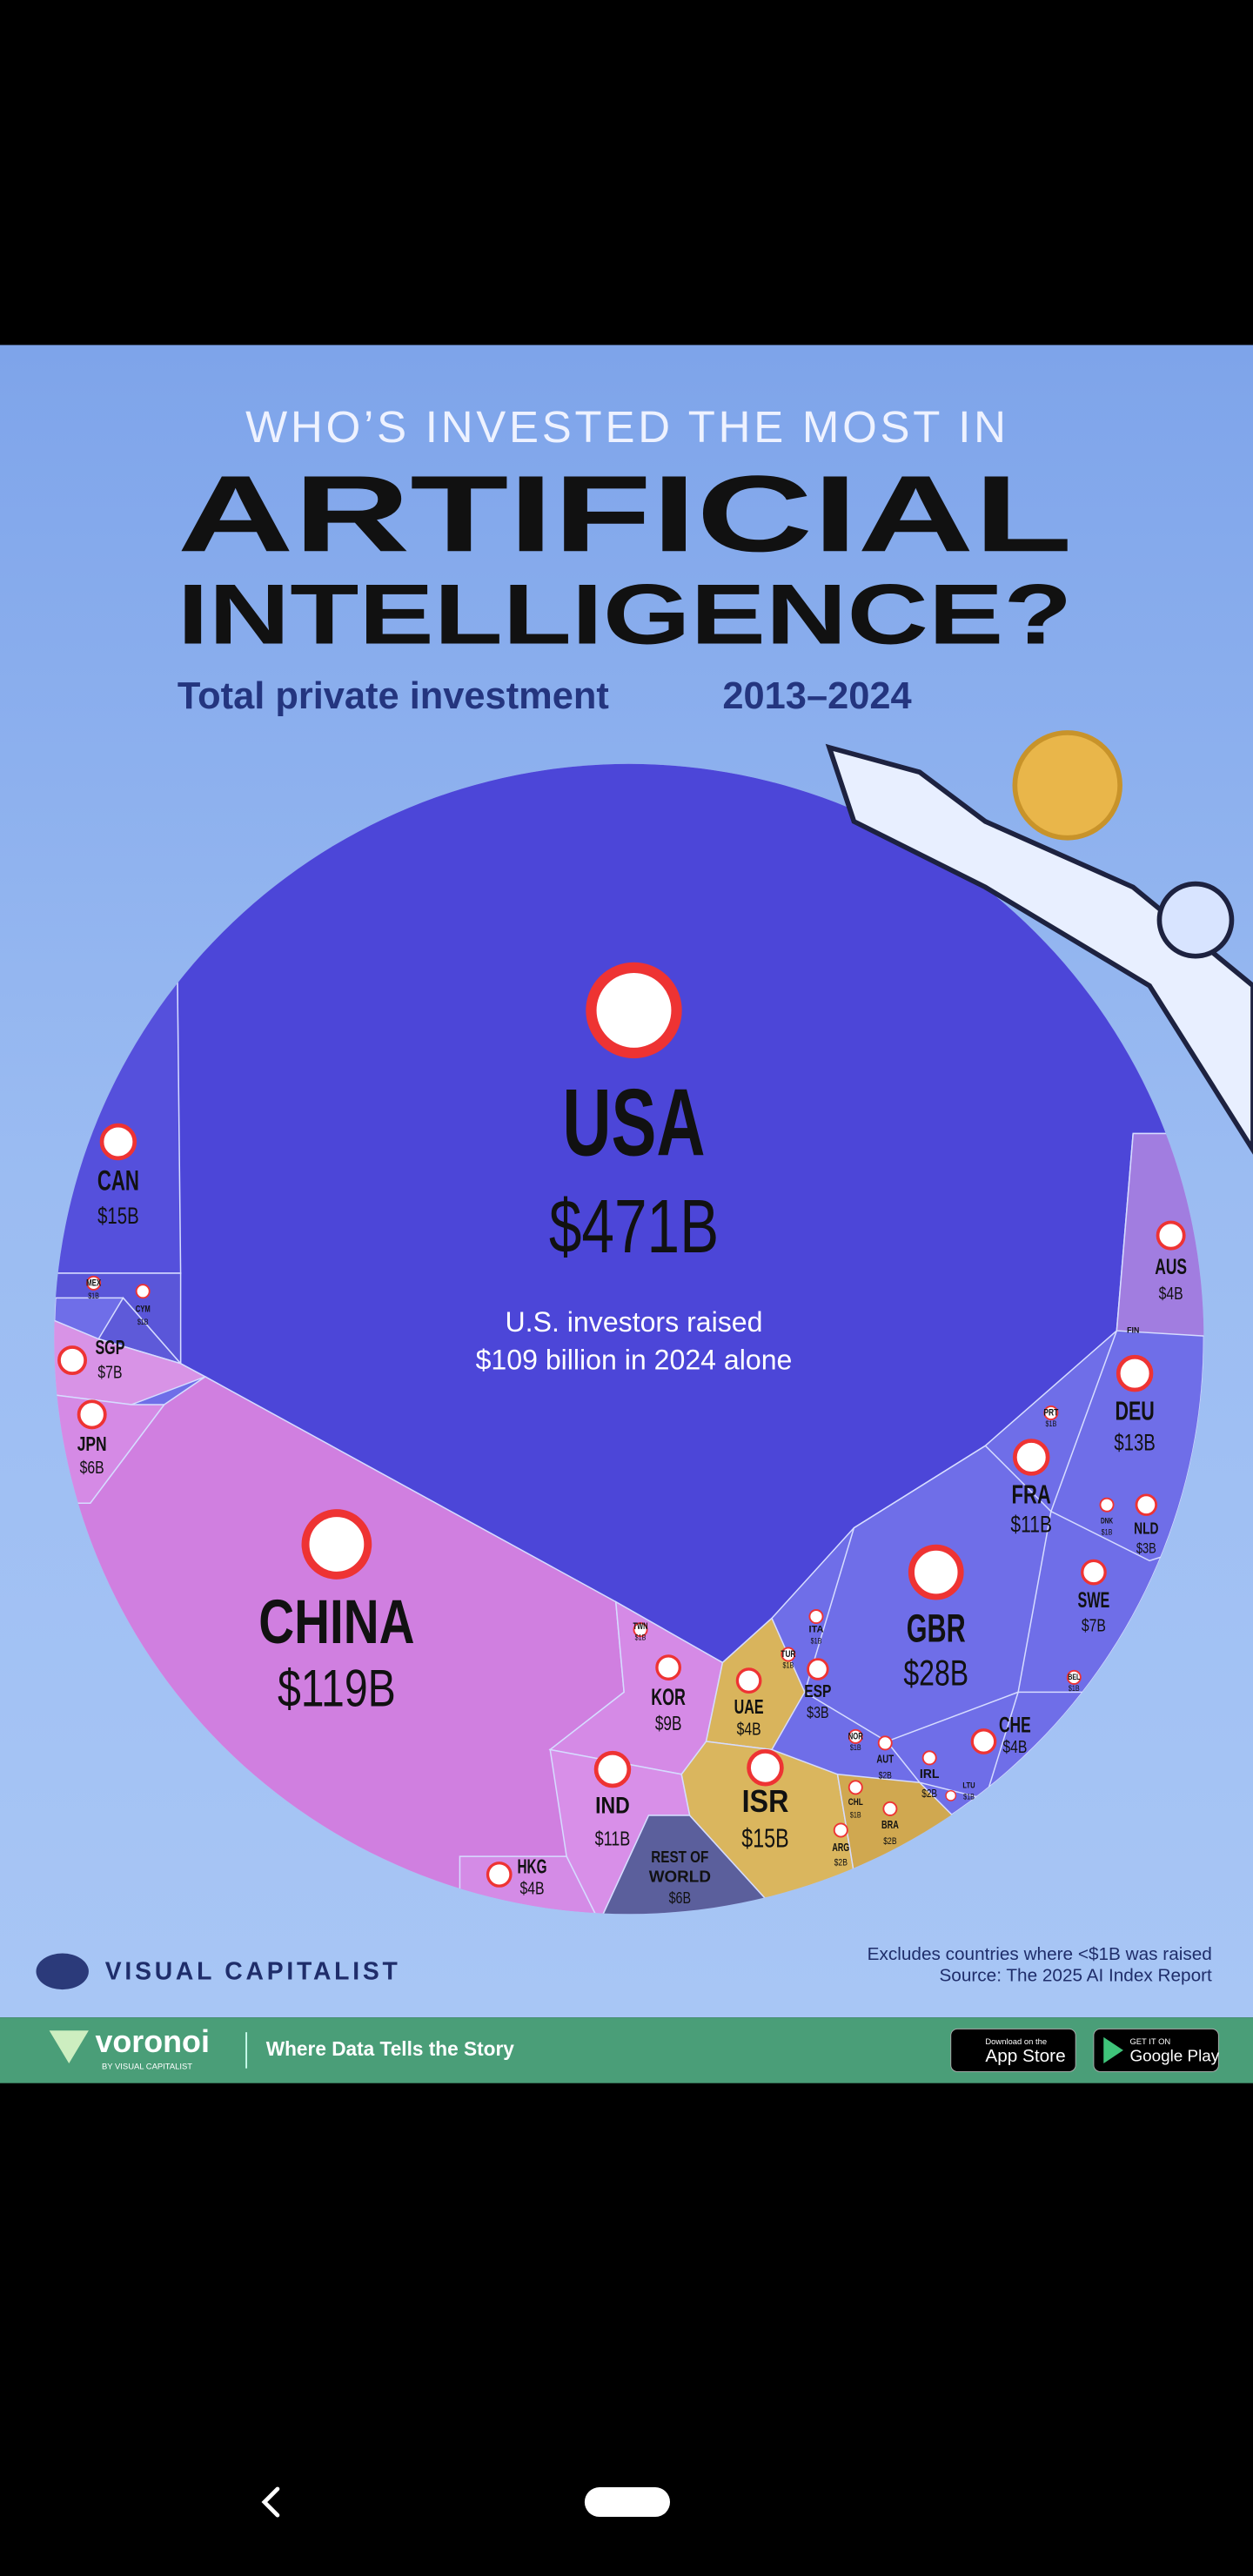 The height and width of the screenshot is (2576, 1253). What do you see at coordinates (1174, 2055) in the screenshot?
I see `google-play-label: Google Play` at bounding box center [1174, 2055].